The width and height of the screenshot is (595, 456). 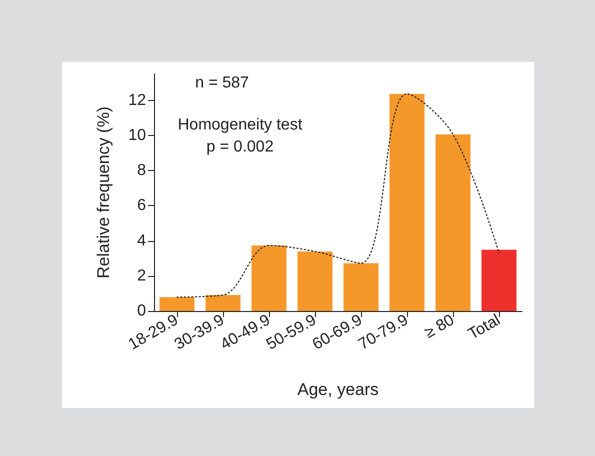 I want to click on annotation: n = 587, so click(x=222, y=83).